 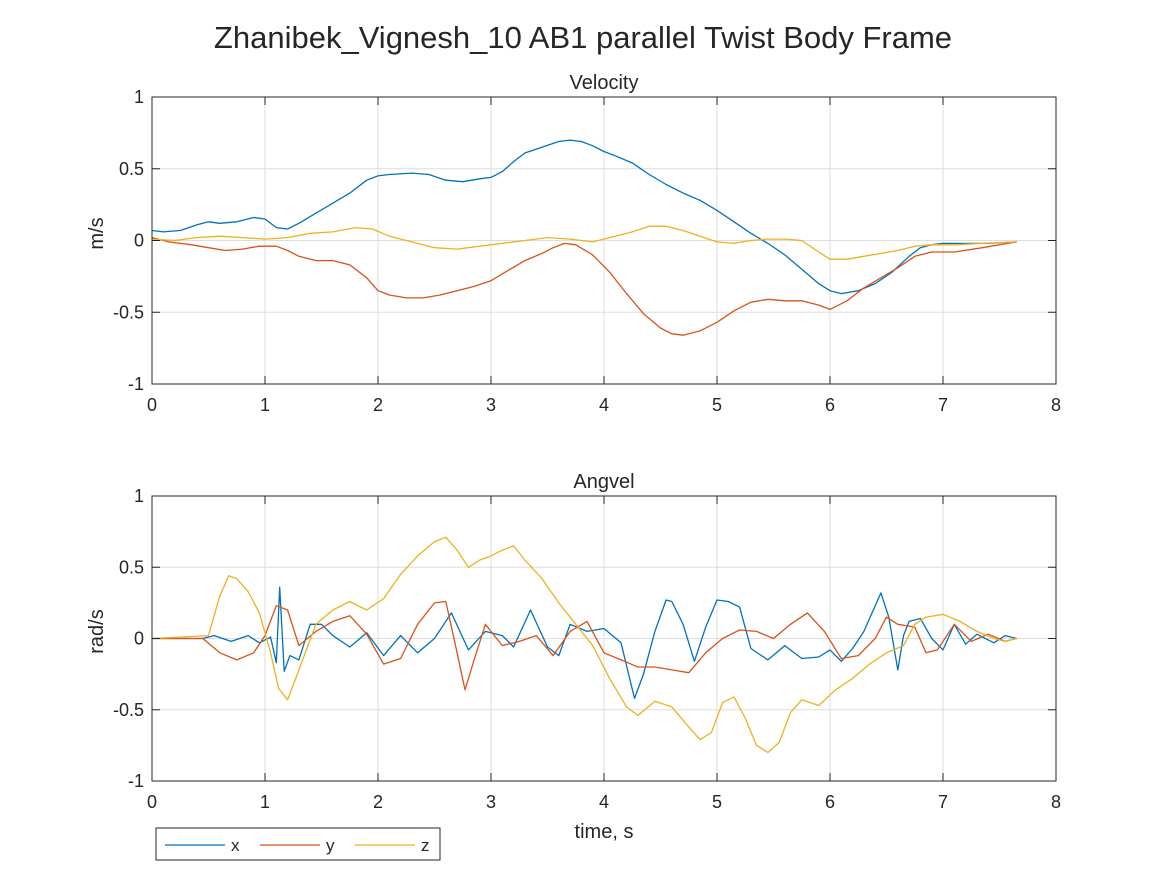 What do you see at coordinates (139, 241) in the screenshot?
I see `velocity-ytick-label: 0` at bounding box center [139, 241].